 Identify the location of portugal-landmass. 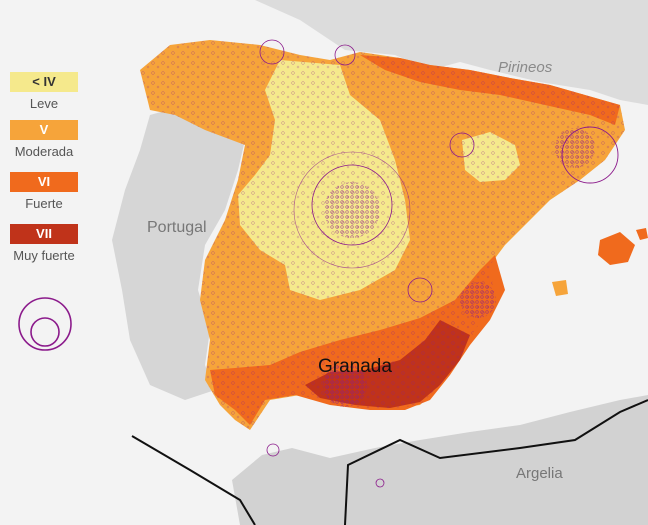
(178, 254).